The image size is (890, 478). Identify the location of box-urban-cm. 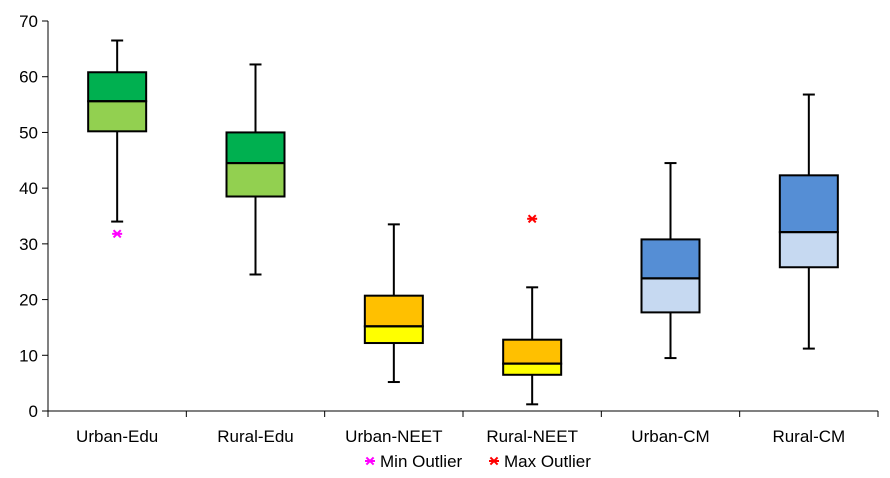
(670, 261).